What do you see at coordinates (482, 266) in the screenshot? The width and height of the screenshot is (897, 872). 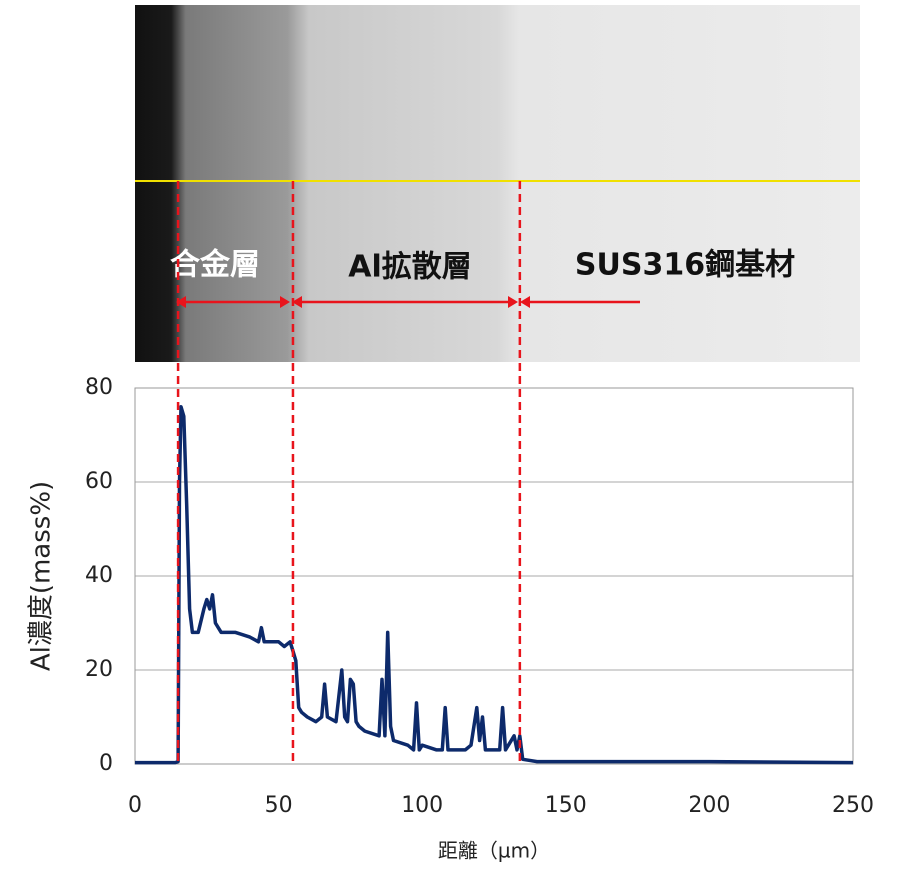 I see `layer-labels: 合金層 Al拡散層 SUS316鋼基材` at bounding box center [482, 266].